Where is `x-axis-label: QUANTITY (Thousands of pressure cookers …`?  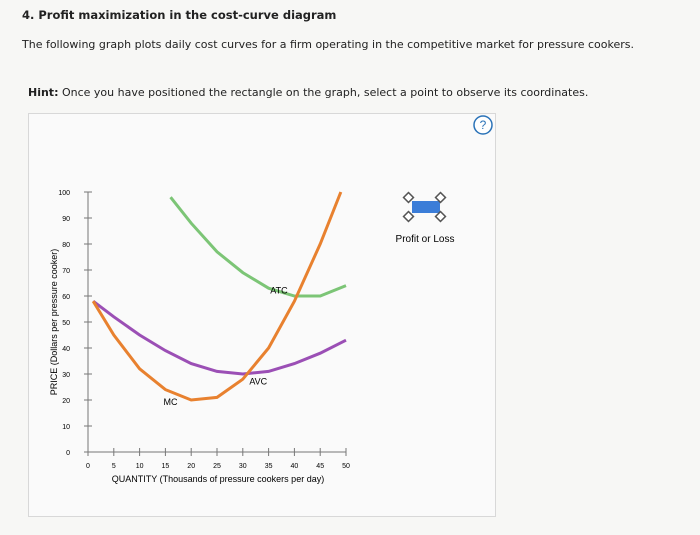 x-axis-label: QUANTITY (Thousands of pressure cookers … is located at coordinates (218, 479).